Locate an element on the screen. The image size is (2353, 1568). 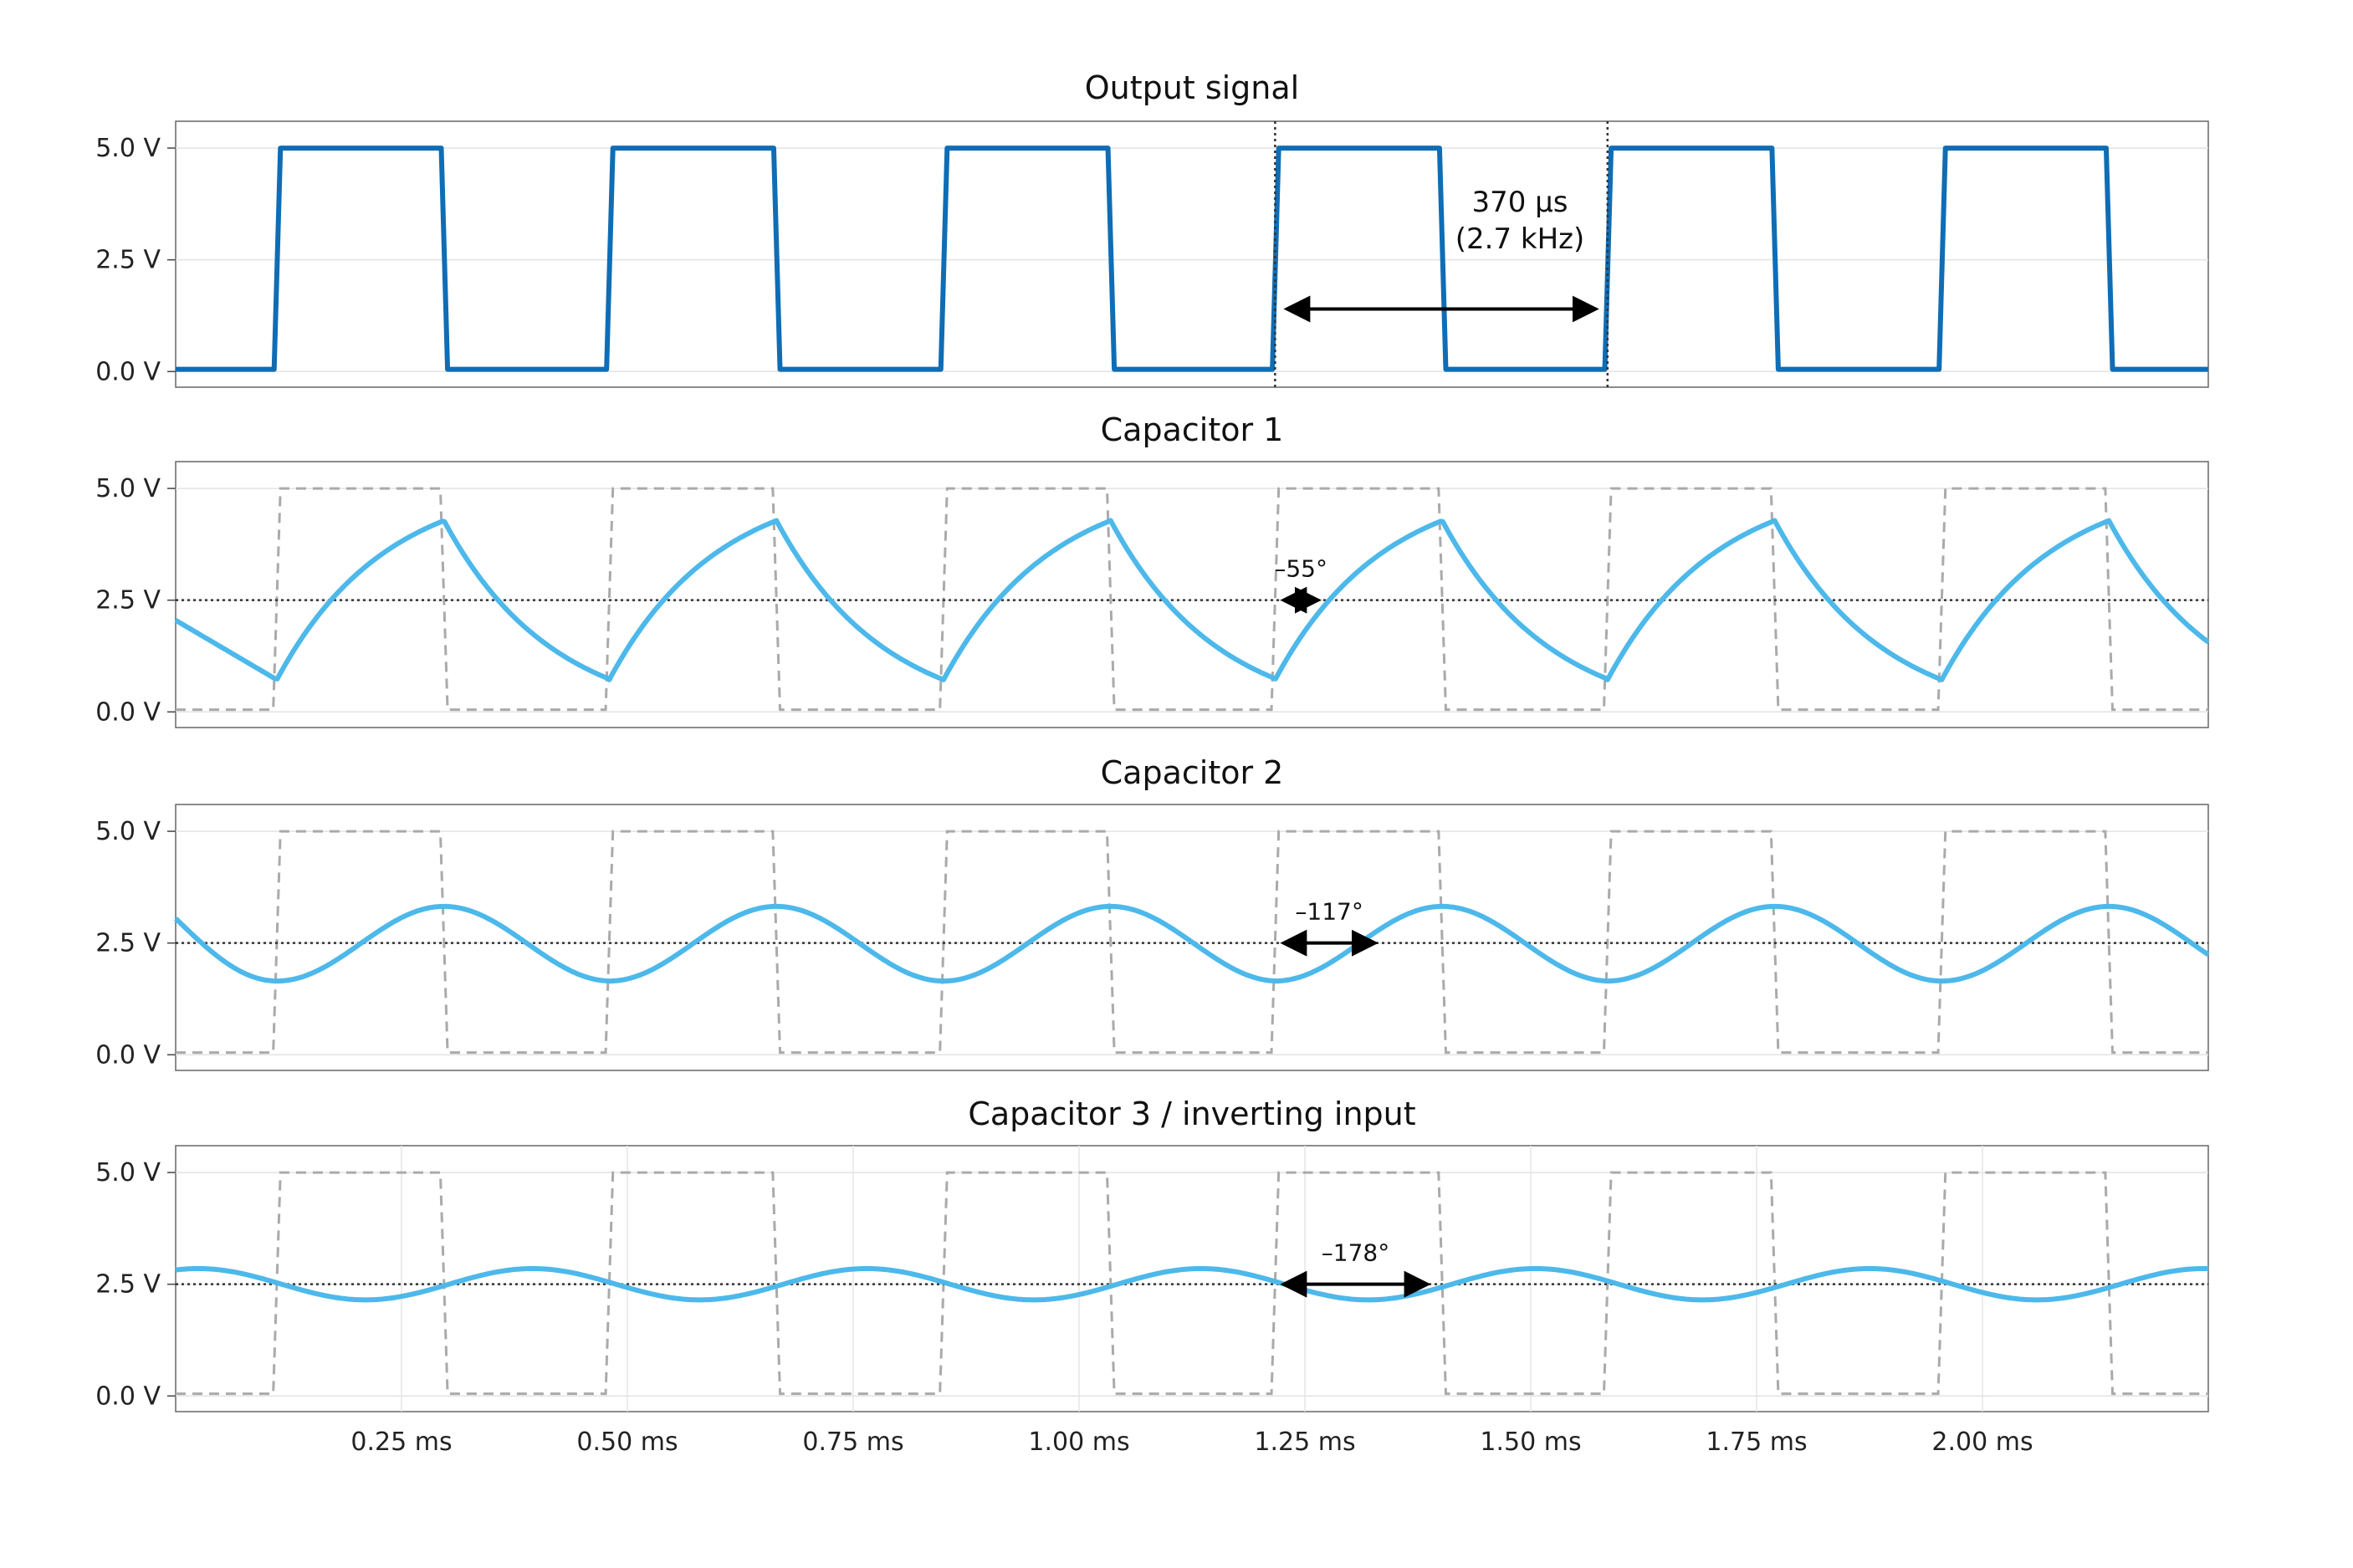
x-tick-label: 1.00 ms is located at coordinates (1078, 1442).